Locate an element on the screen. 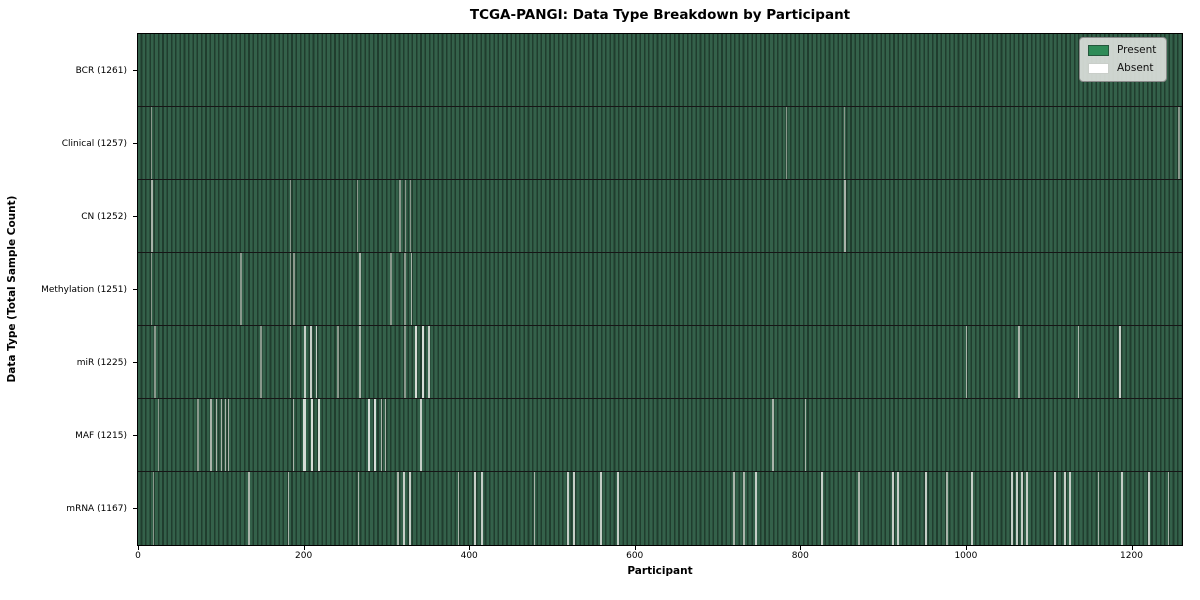 The width and height of the screenshot is (1200, 600). y-tick-label-clinical: Clinical (1257) is located at coordinates (94, 143).